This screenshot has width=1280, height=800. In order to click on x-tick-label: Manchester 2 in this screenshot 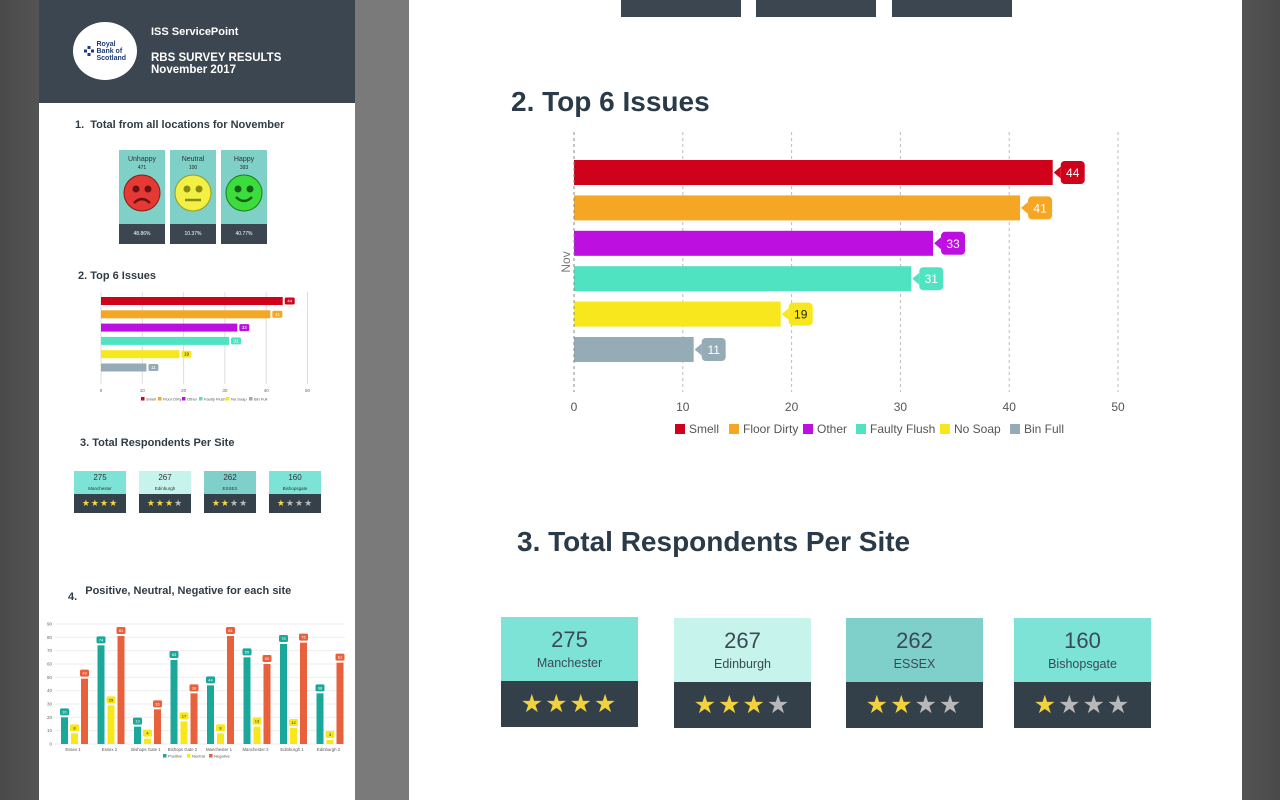, I will do `click(255, 749)`.